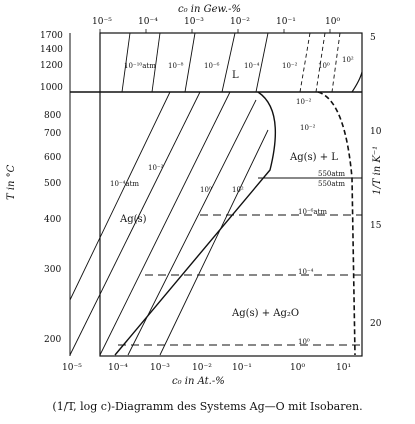  I want to click on left-axis-label: T in °C, so click(11, 182).